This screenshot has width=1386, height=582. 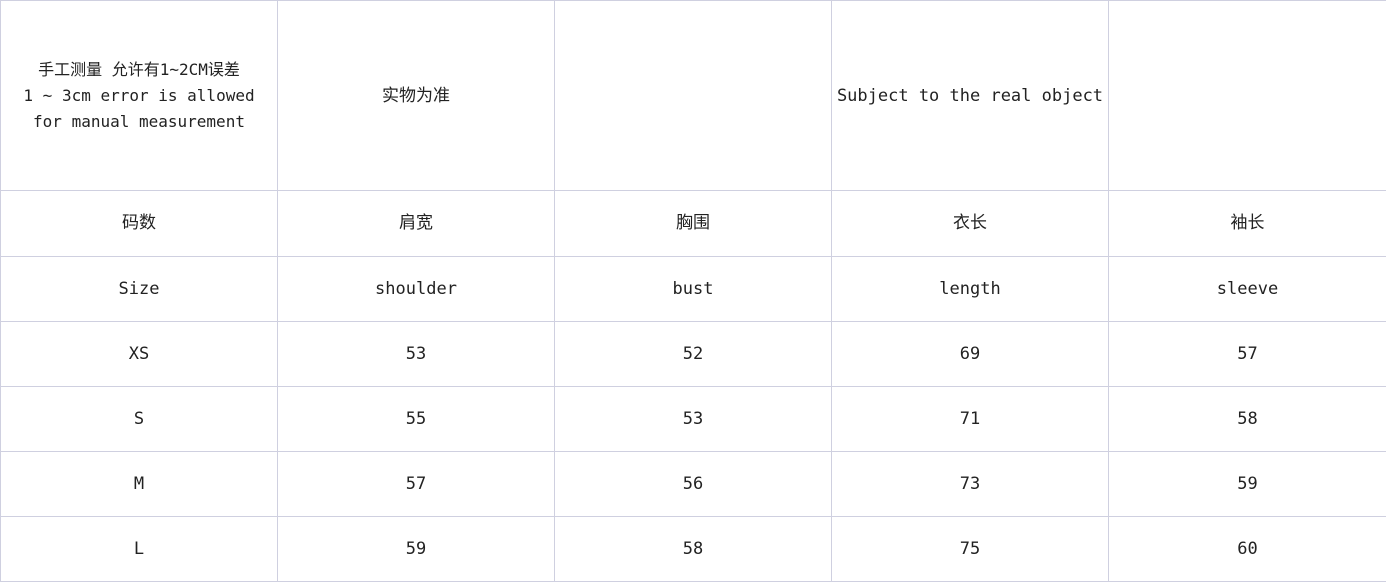 What do you see at coordinates (1247, 288) in the screenshot?
I see `table-cell: sleeve` at bounding box center [1247, 288].